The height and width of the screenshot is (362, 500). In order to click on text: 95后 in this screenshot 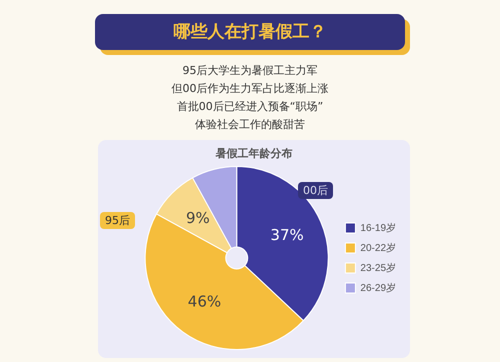, I will do `click(117, 220)`.